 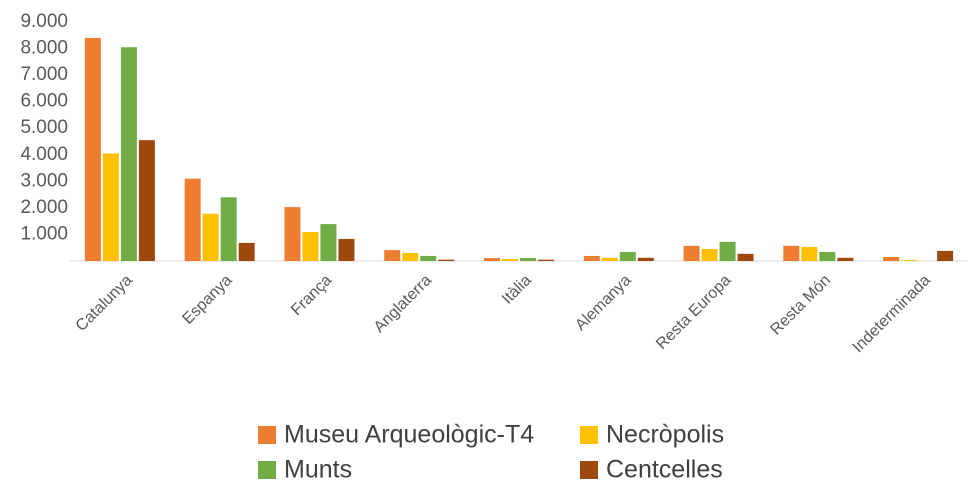 What do you see at coordinates (665, 435) in the screenshot?
I see `legend-label: Necròpolis` at bounding box center [665, 435].